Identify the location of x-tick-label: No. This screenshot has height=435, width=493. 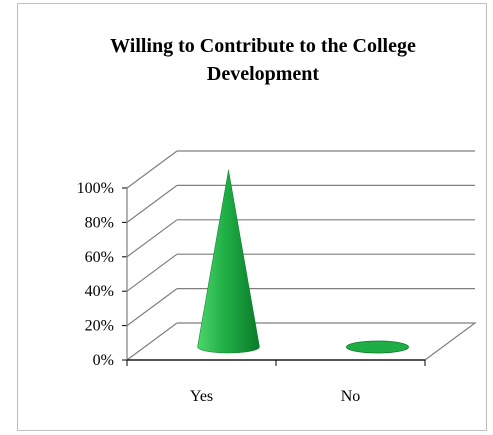
(351, 396).